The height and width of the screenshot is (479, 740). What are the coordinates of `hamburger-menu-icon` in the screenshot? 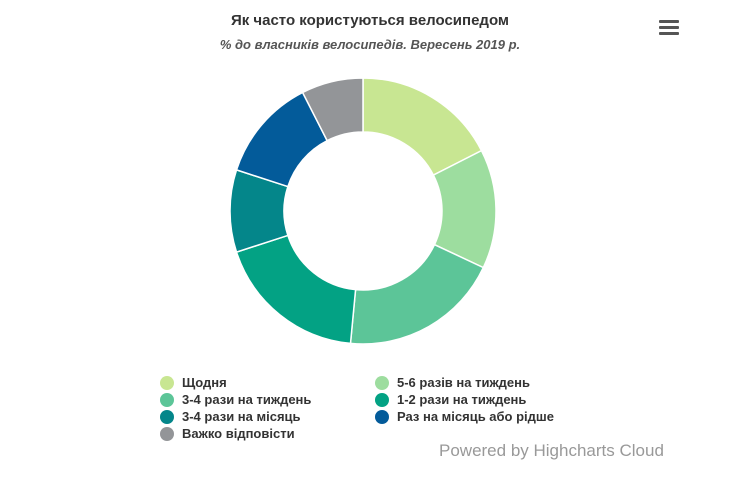 It's located at (669, 28).